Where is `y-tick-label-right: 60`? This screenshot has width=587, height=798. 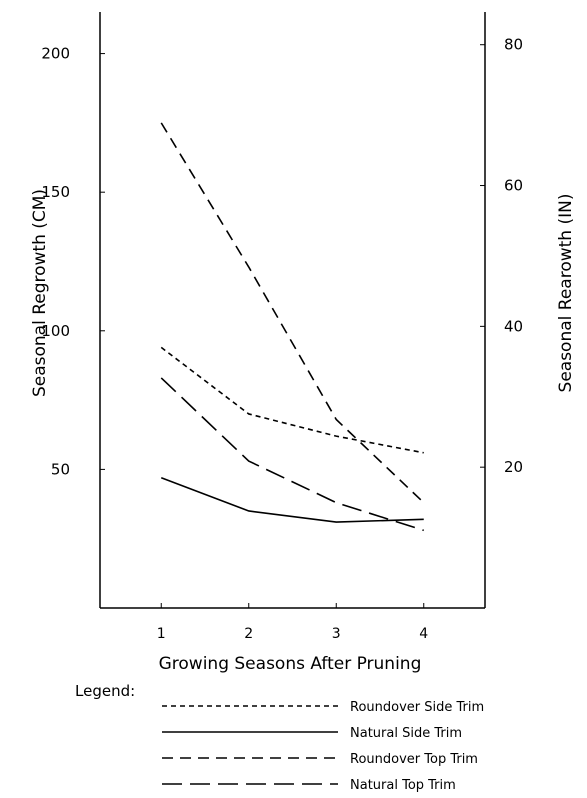
y-tick-label-right: 60 is located at coordinates (513, 186).